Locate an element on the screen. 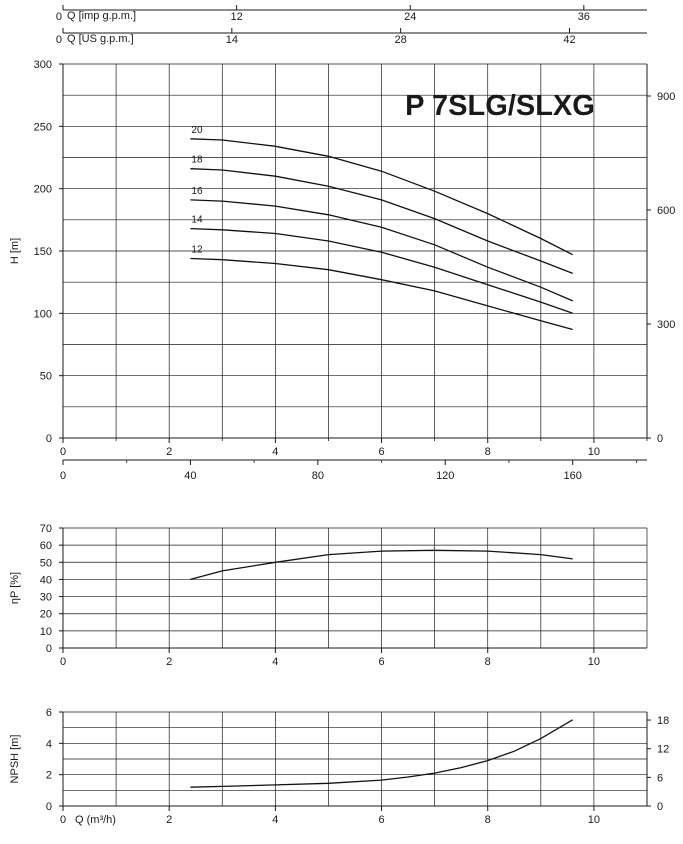 Image resolution: width=683 pixels, height=844 pixels. npsh-right-tick-label: 6 is located at coordinates (660, 778).